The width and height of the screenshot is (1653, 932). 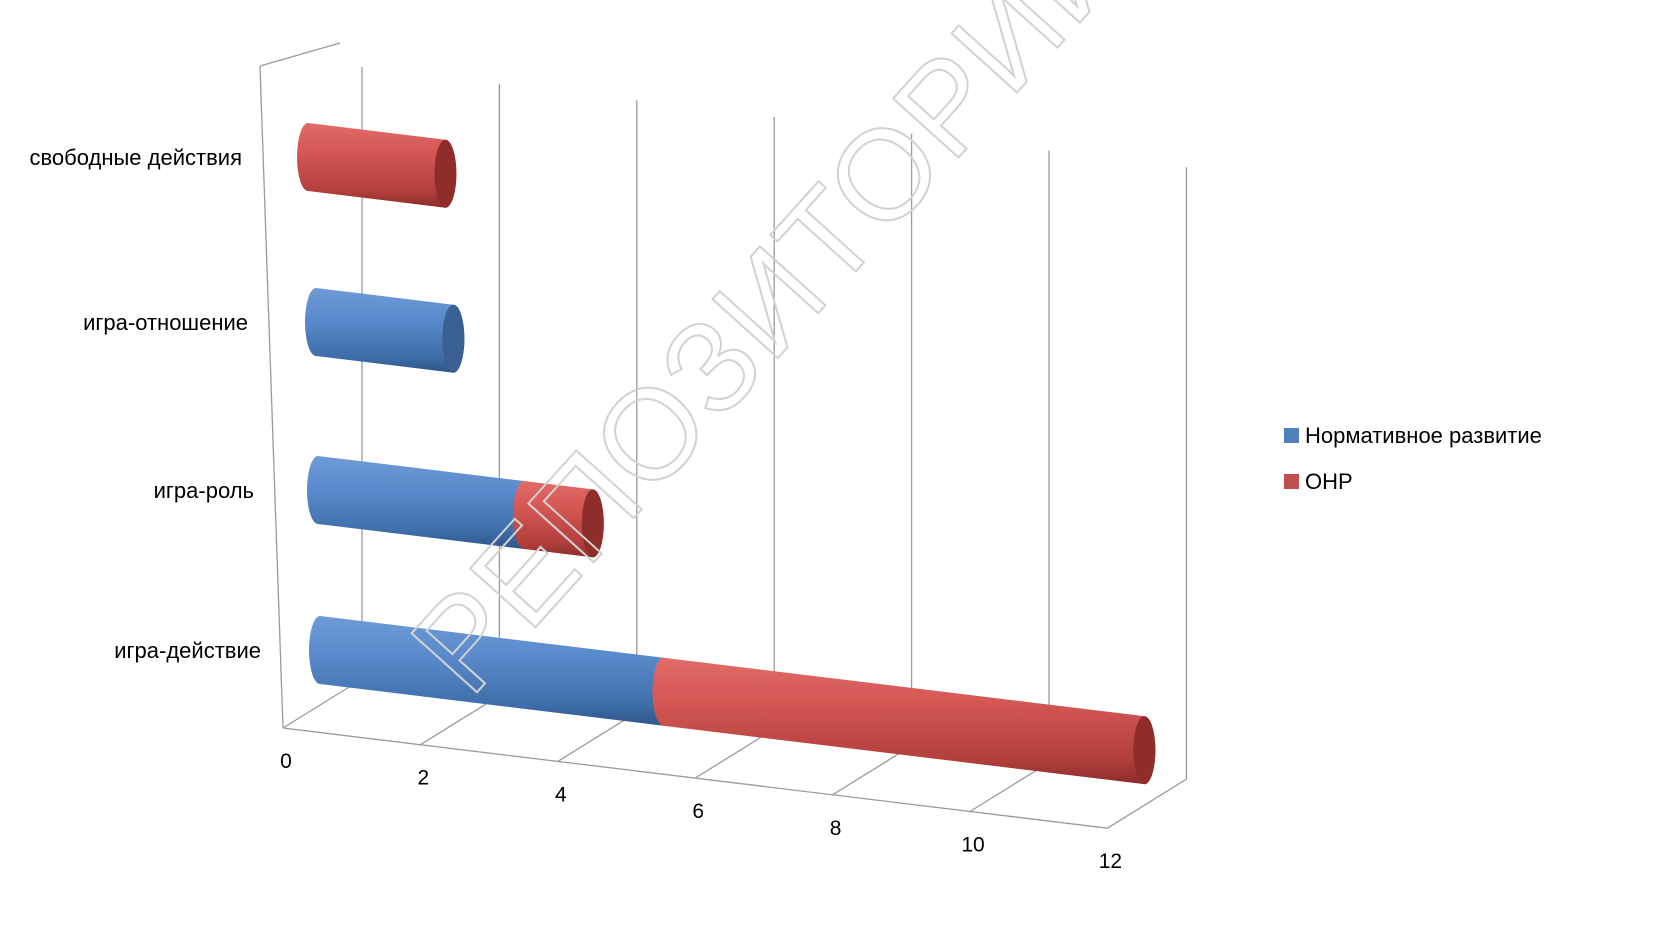 What do you see at coordinates (1147, 803) in the screenshot?
I see `floor-gridline` at bounding box center [1147, 803].